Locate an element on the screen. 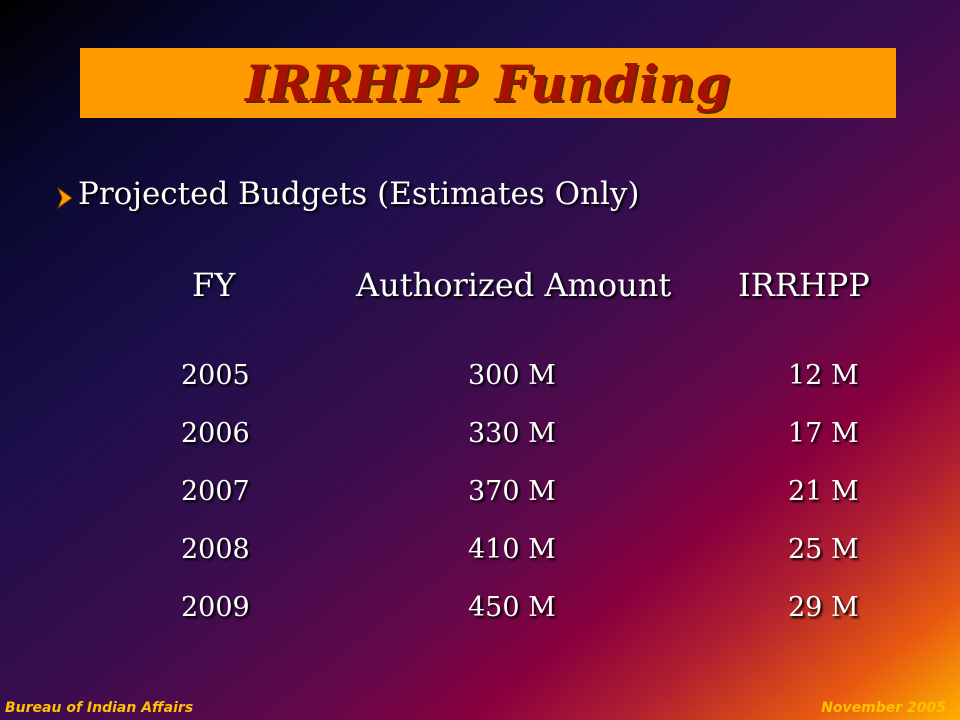 This screenshot has width=960, height=720. title-banner: IRRHPP Funding is located at coordinates (488, 83).